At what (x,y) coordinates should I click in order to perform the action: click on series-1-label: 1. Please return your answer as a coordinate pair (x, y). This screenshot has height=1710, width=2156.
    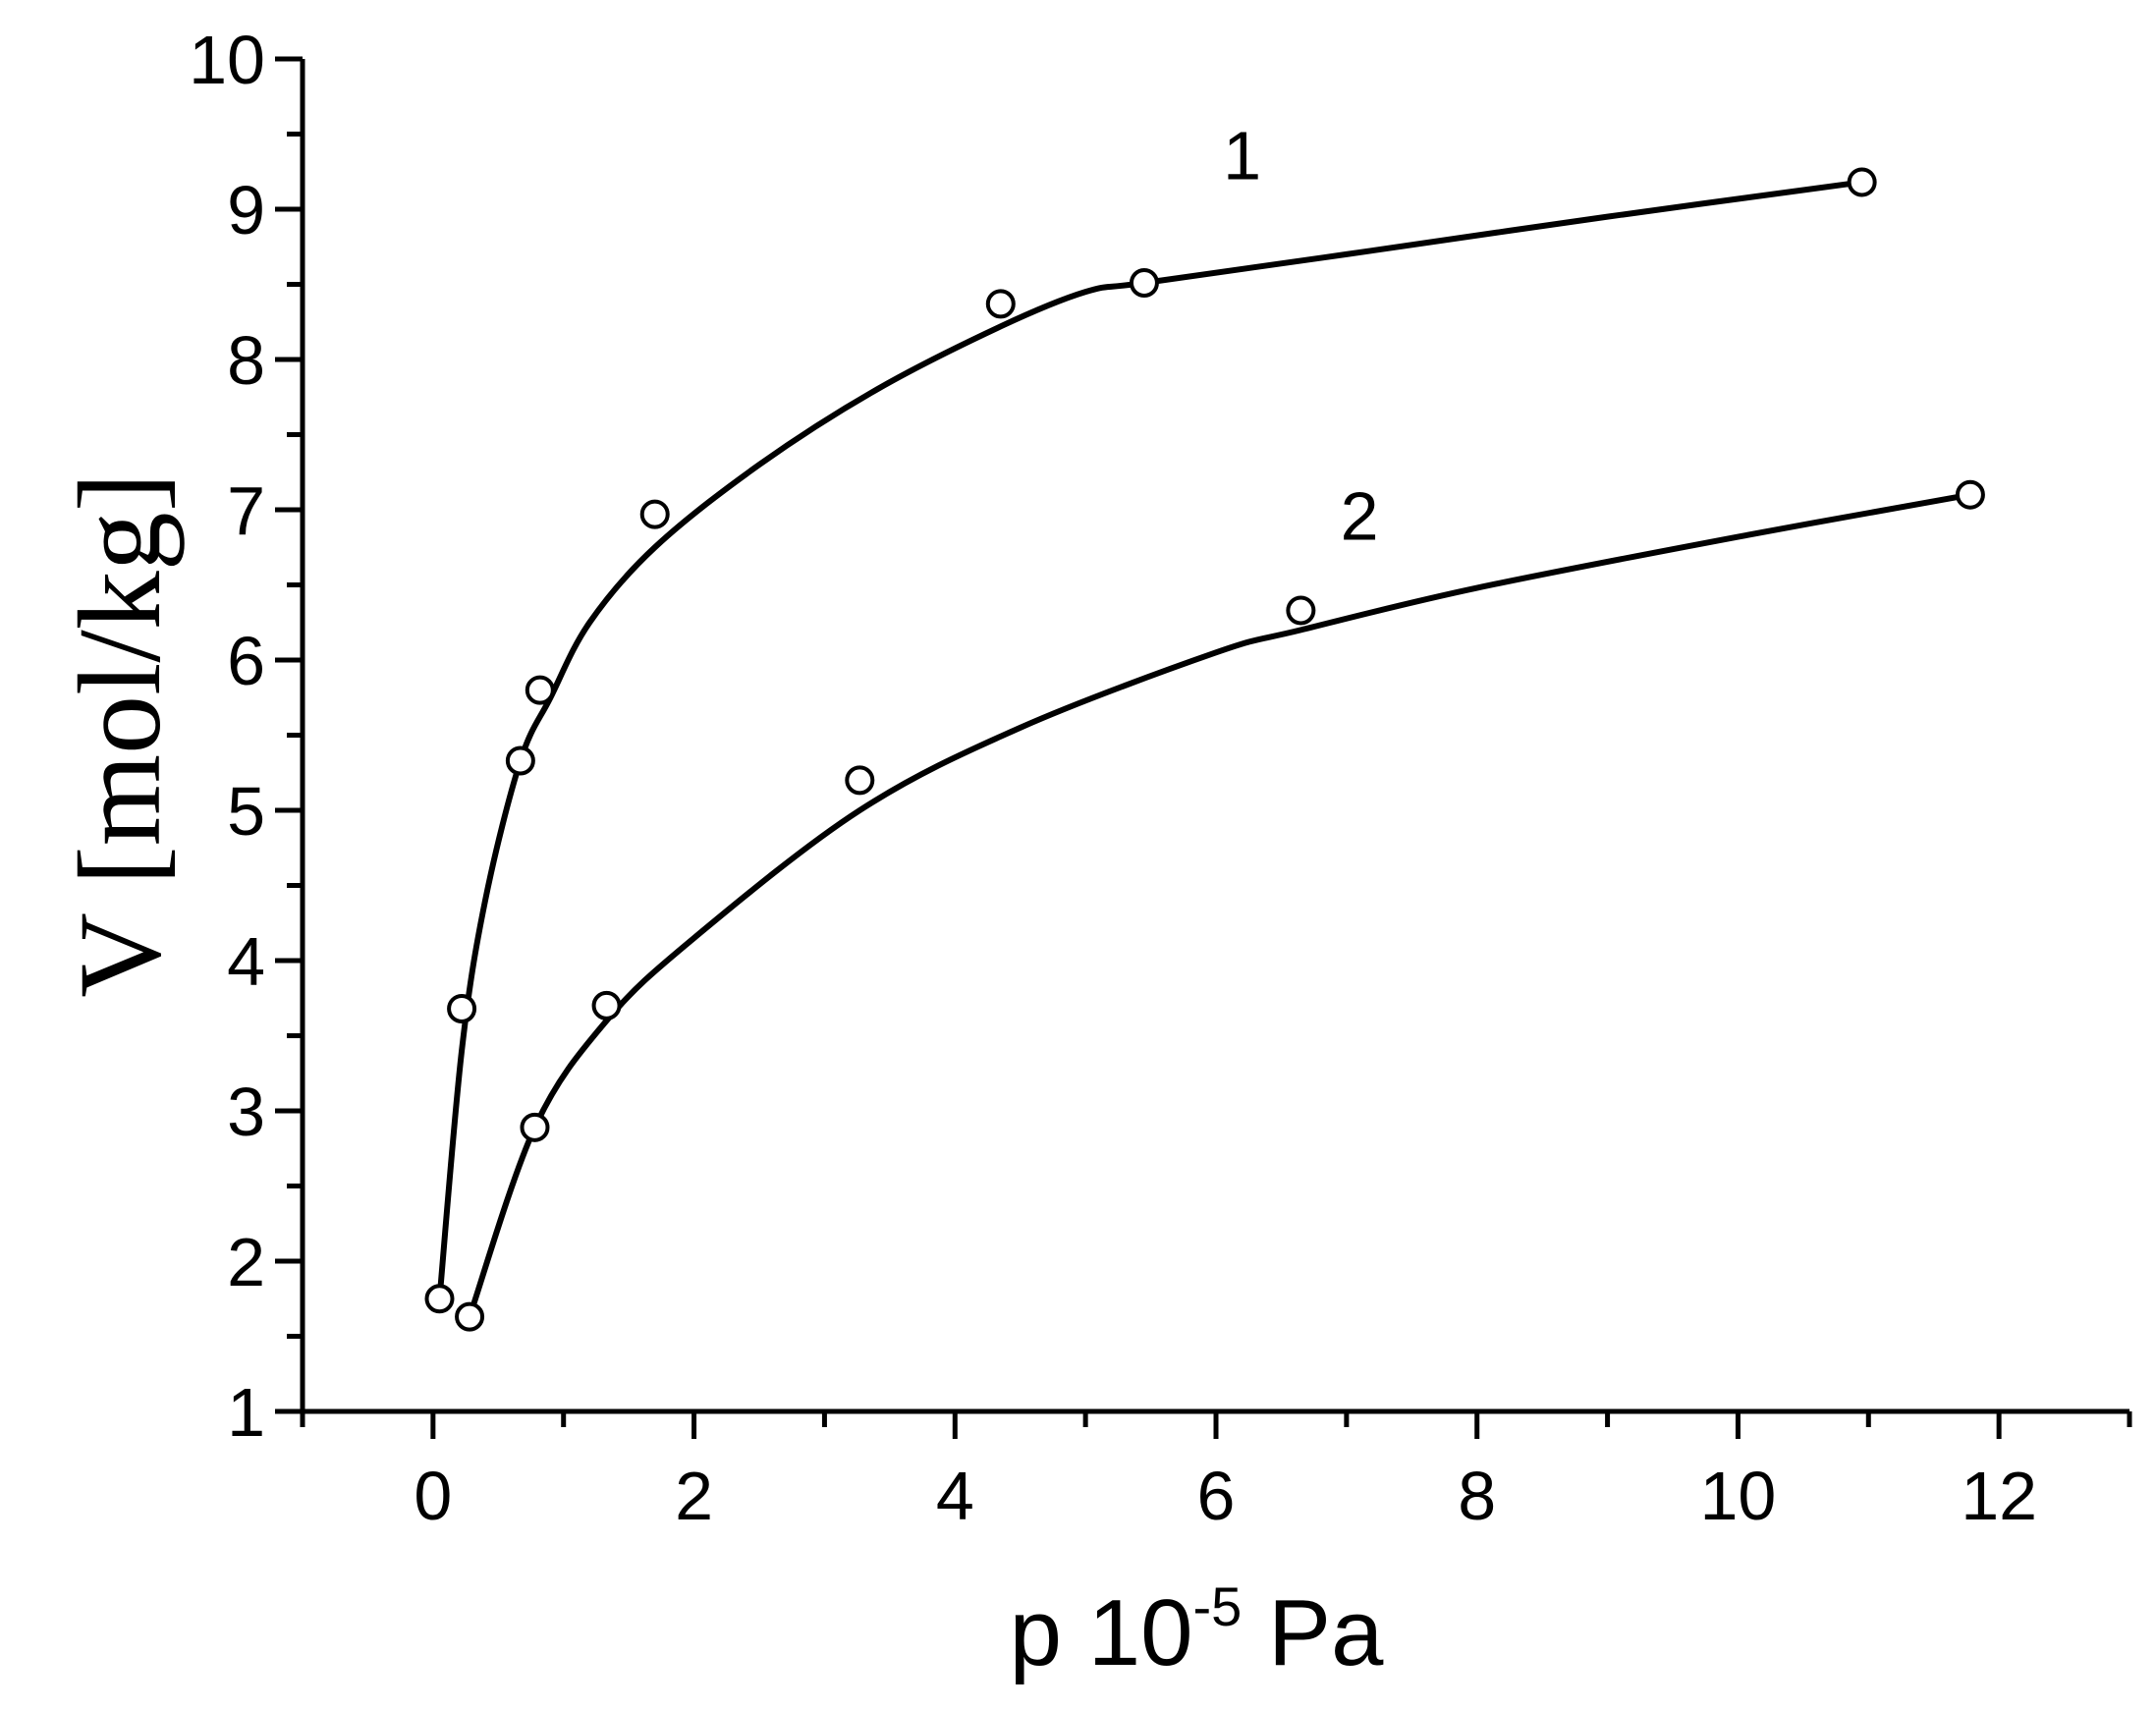
    Looking at the image, I should click on (1242, 155).